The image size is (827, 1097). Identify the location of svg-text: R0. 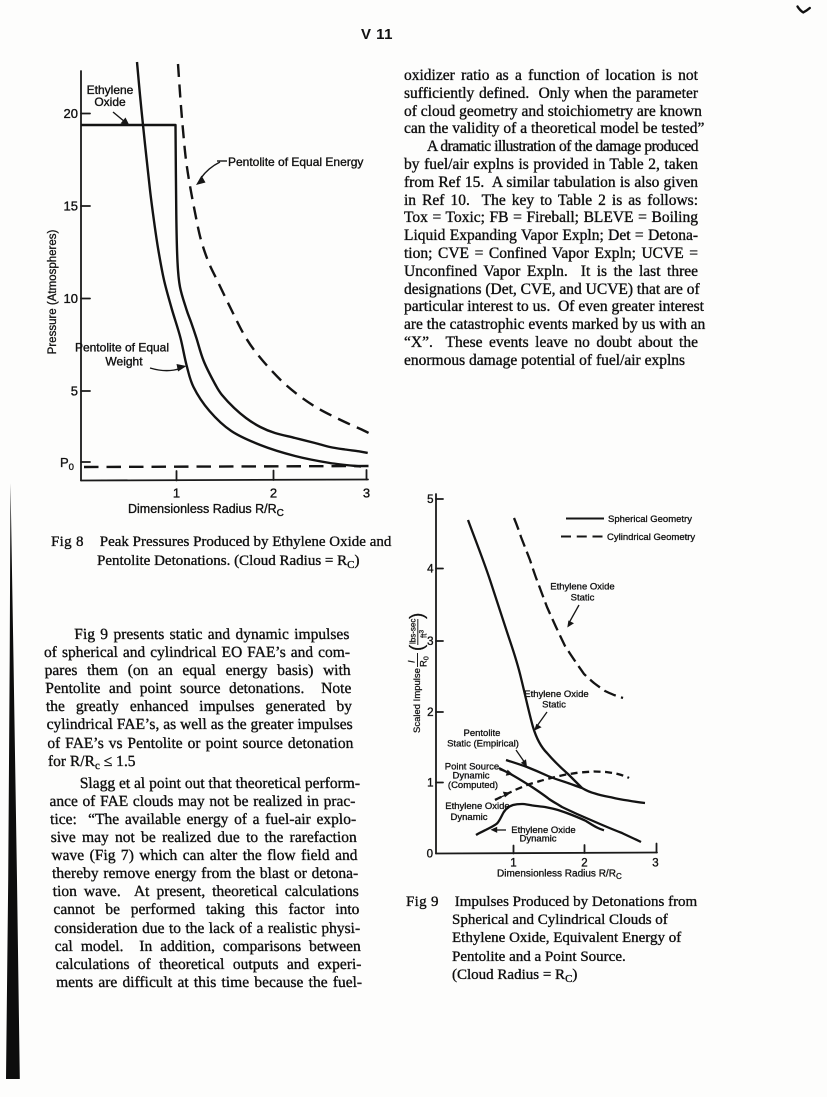
(425, 661).